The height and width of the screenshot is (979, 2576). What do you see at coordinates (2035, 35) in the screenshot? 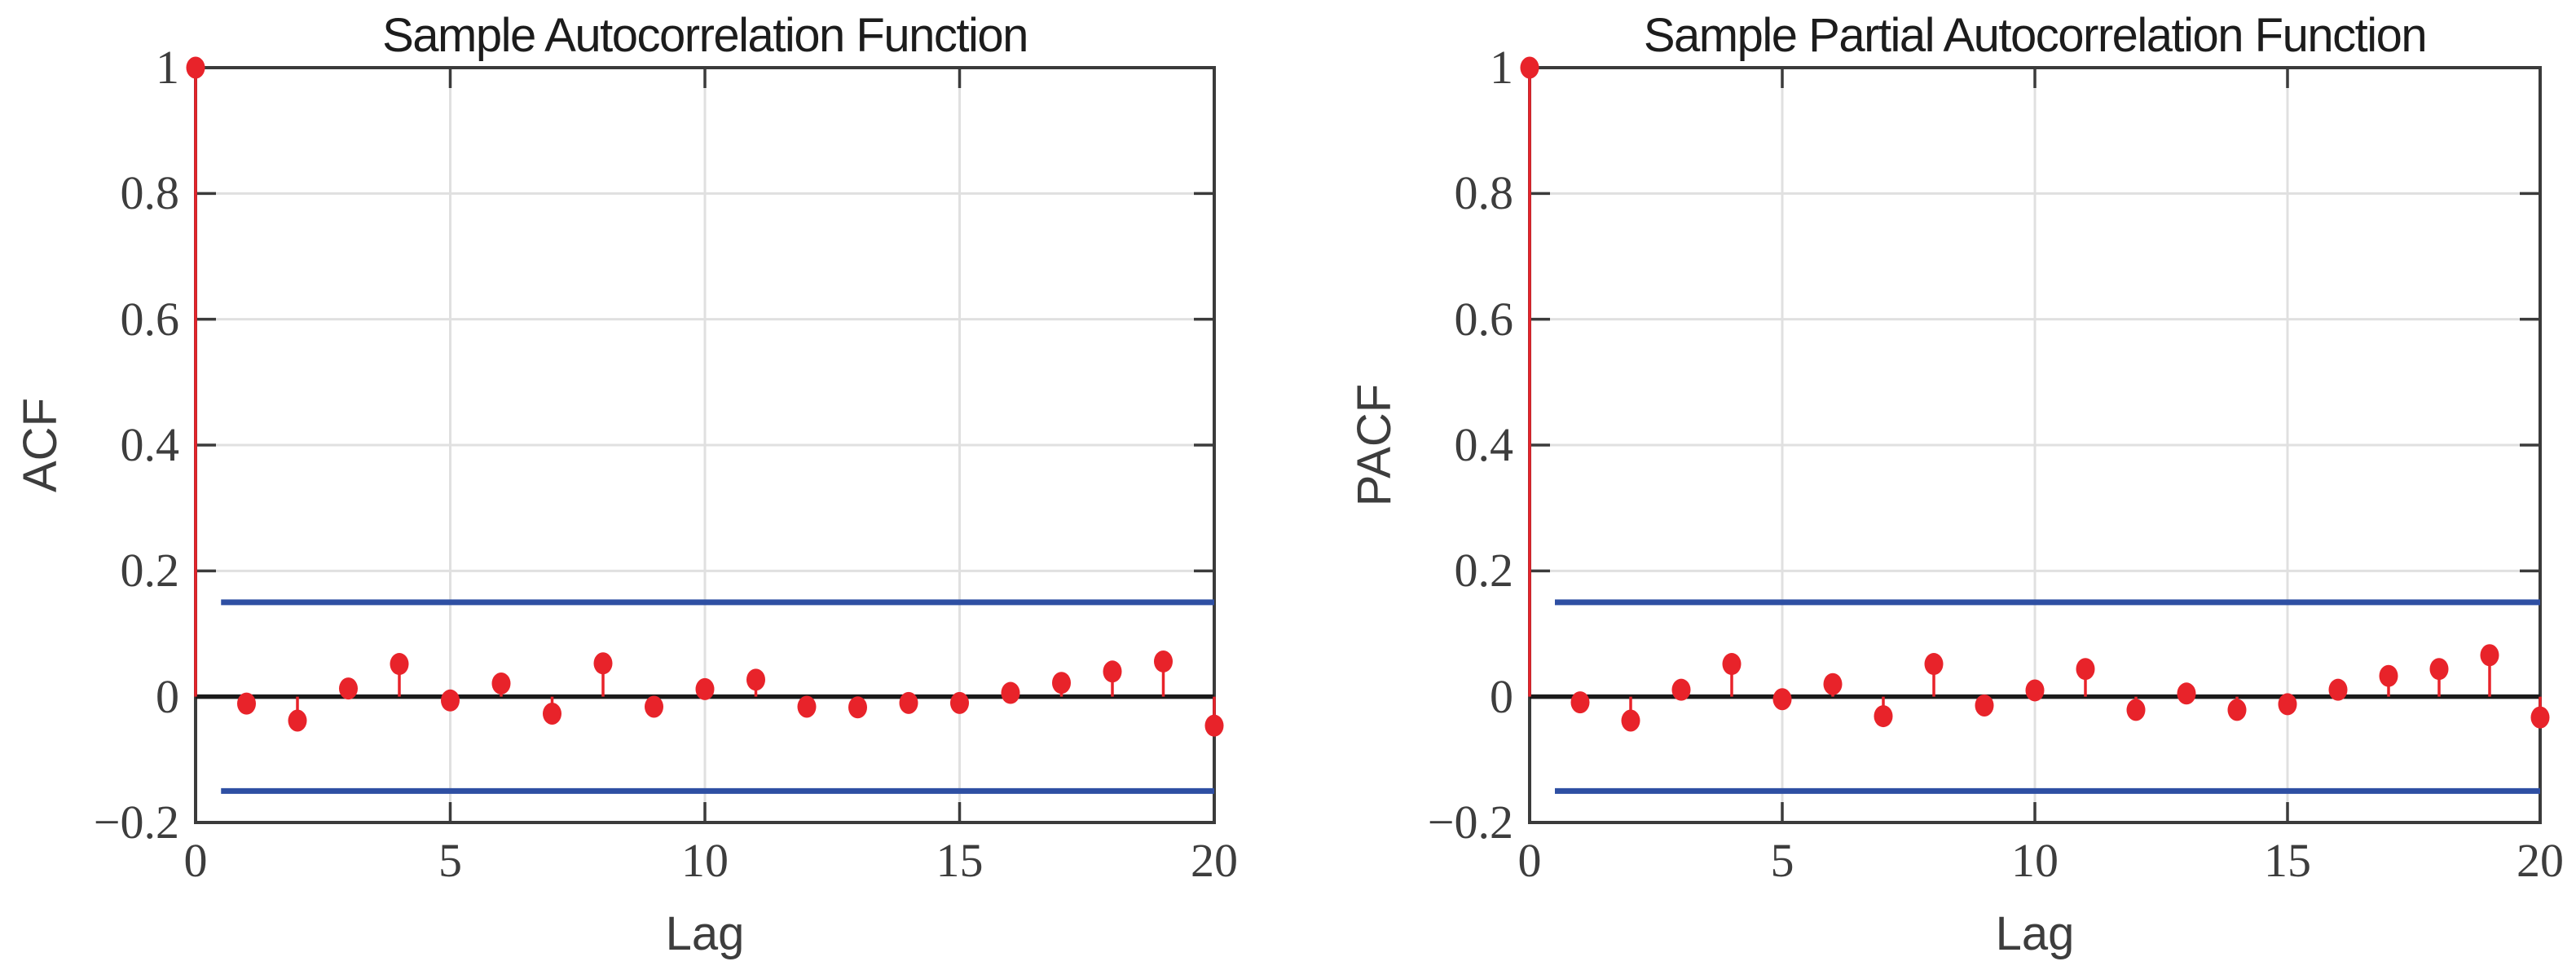
I see `right-plot-title: Sample Partial Autocorrelation Function` at bounding box center [2035, 35].